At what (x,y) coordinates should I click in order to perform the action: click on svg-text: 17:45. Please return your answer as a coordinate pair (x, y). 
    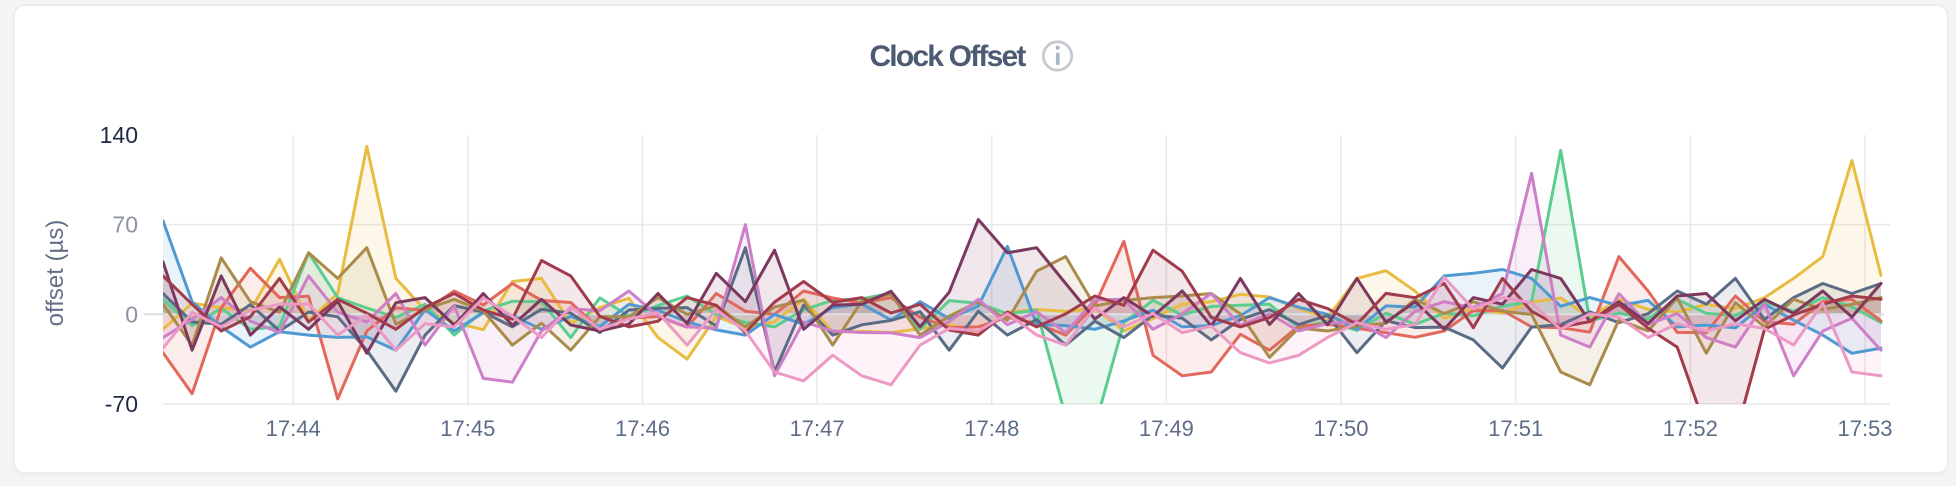
    Looking at the image, I should click on (467, 428).